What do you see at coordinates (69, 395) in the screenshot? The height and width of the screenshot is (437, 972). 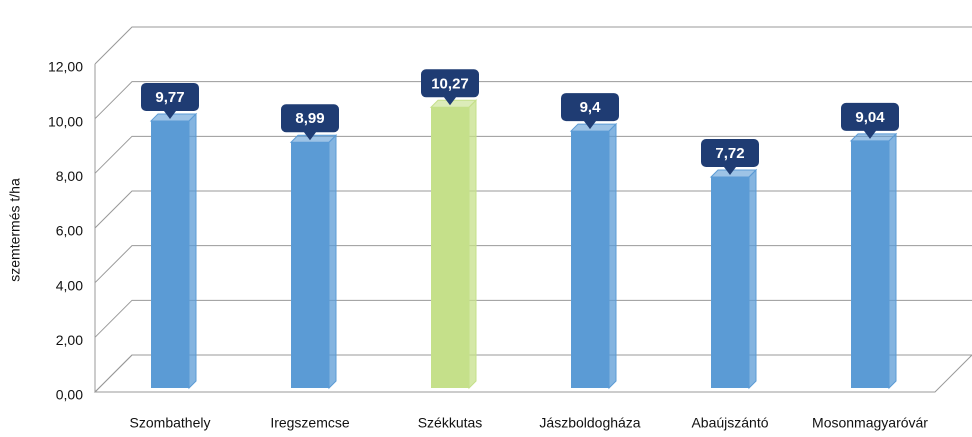 I see `y-tick-label: 0,00` at bounding box center [69, 395].